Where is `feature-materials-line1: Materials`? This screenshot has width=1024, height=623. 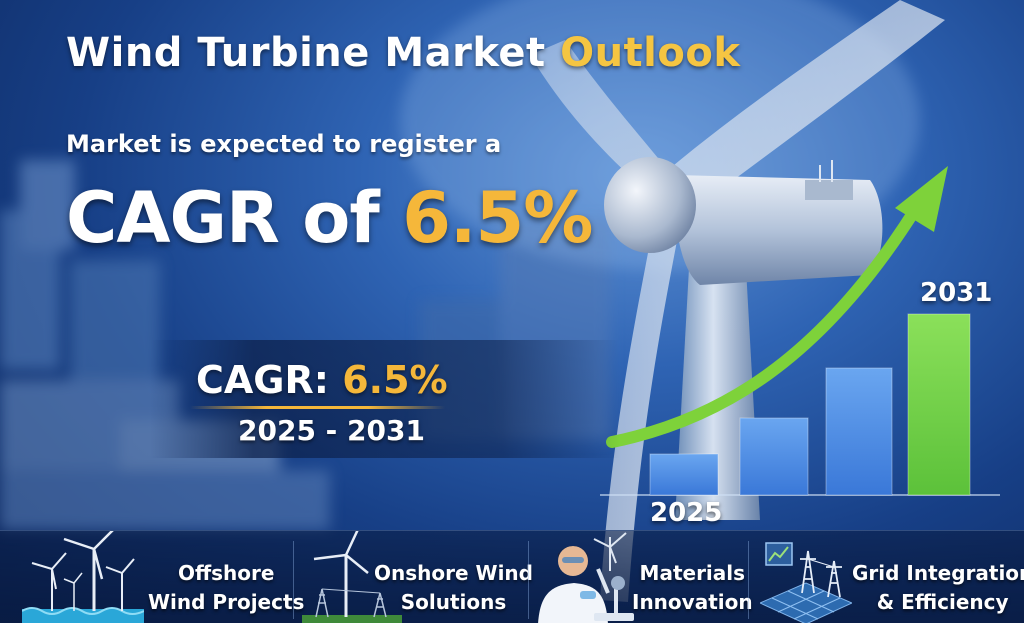 feature-materials-line1: Materials is located at coordinates (692, 573).